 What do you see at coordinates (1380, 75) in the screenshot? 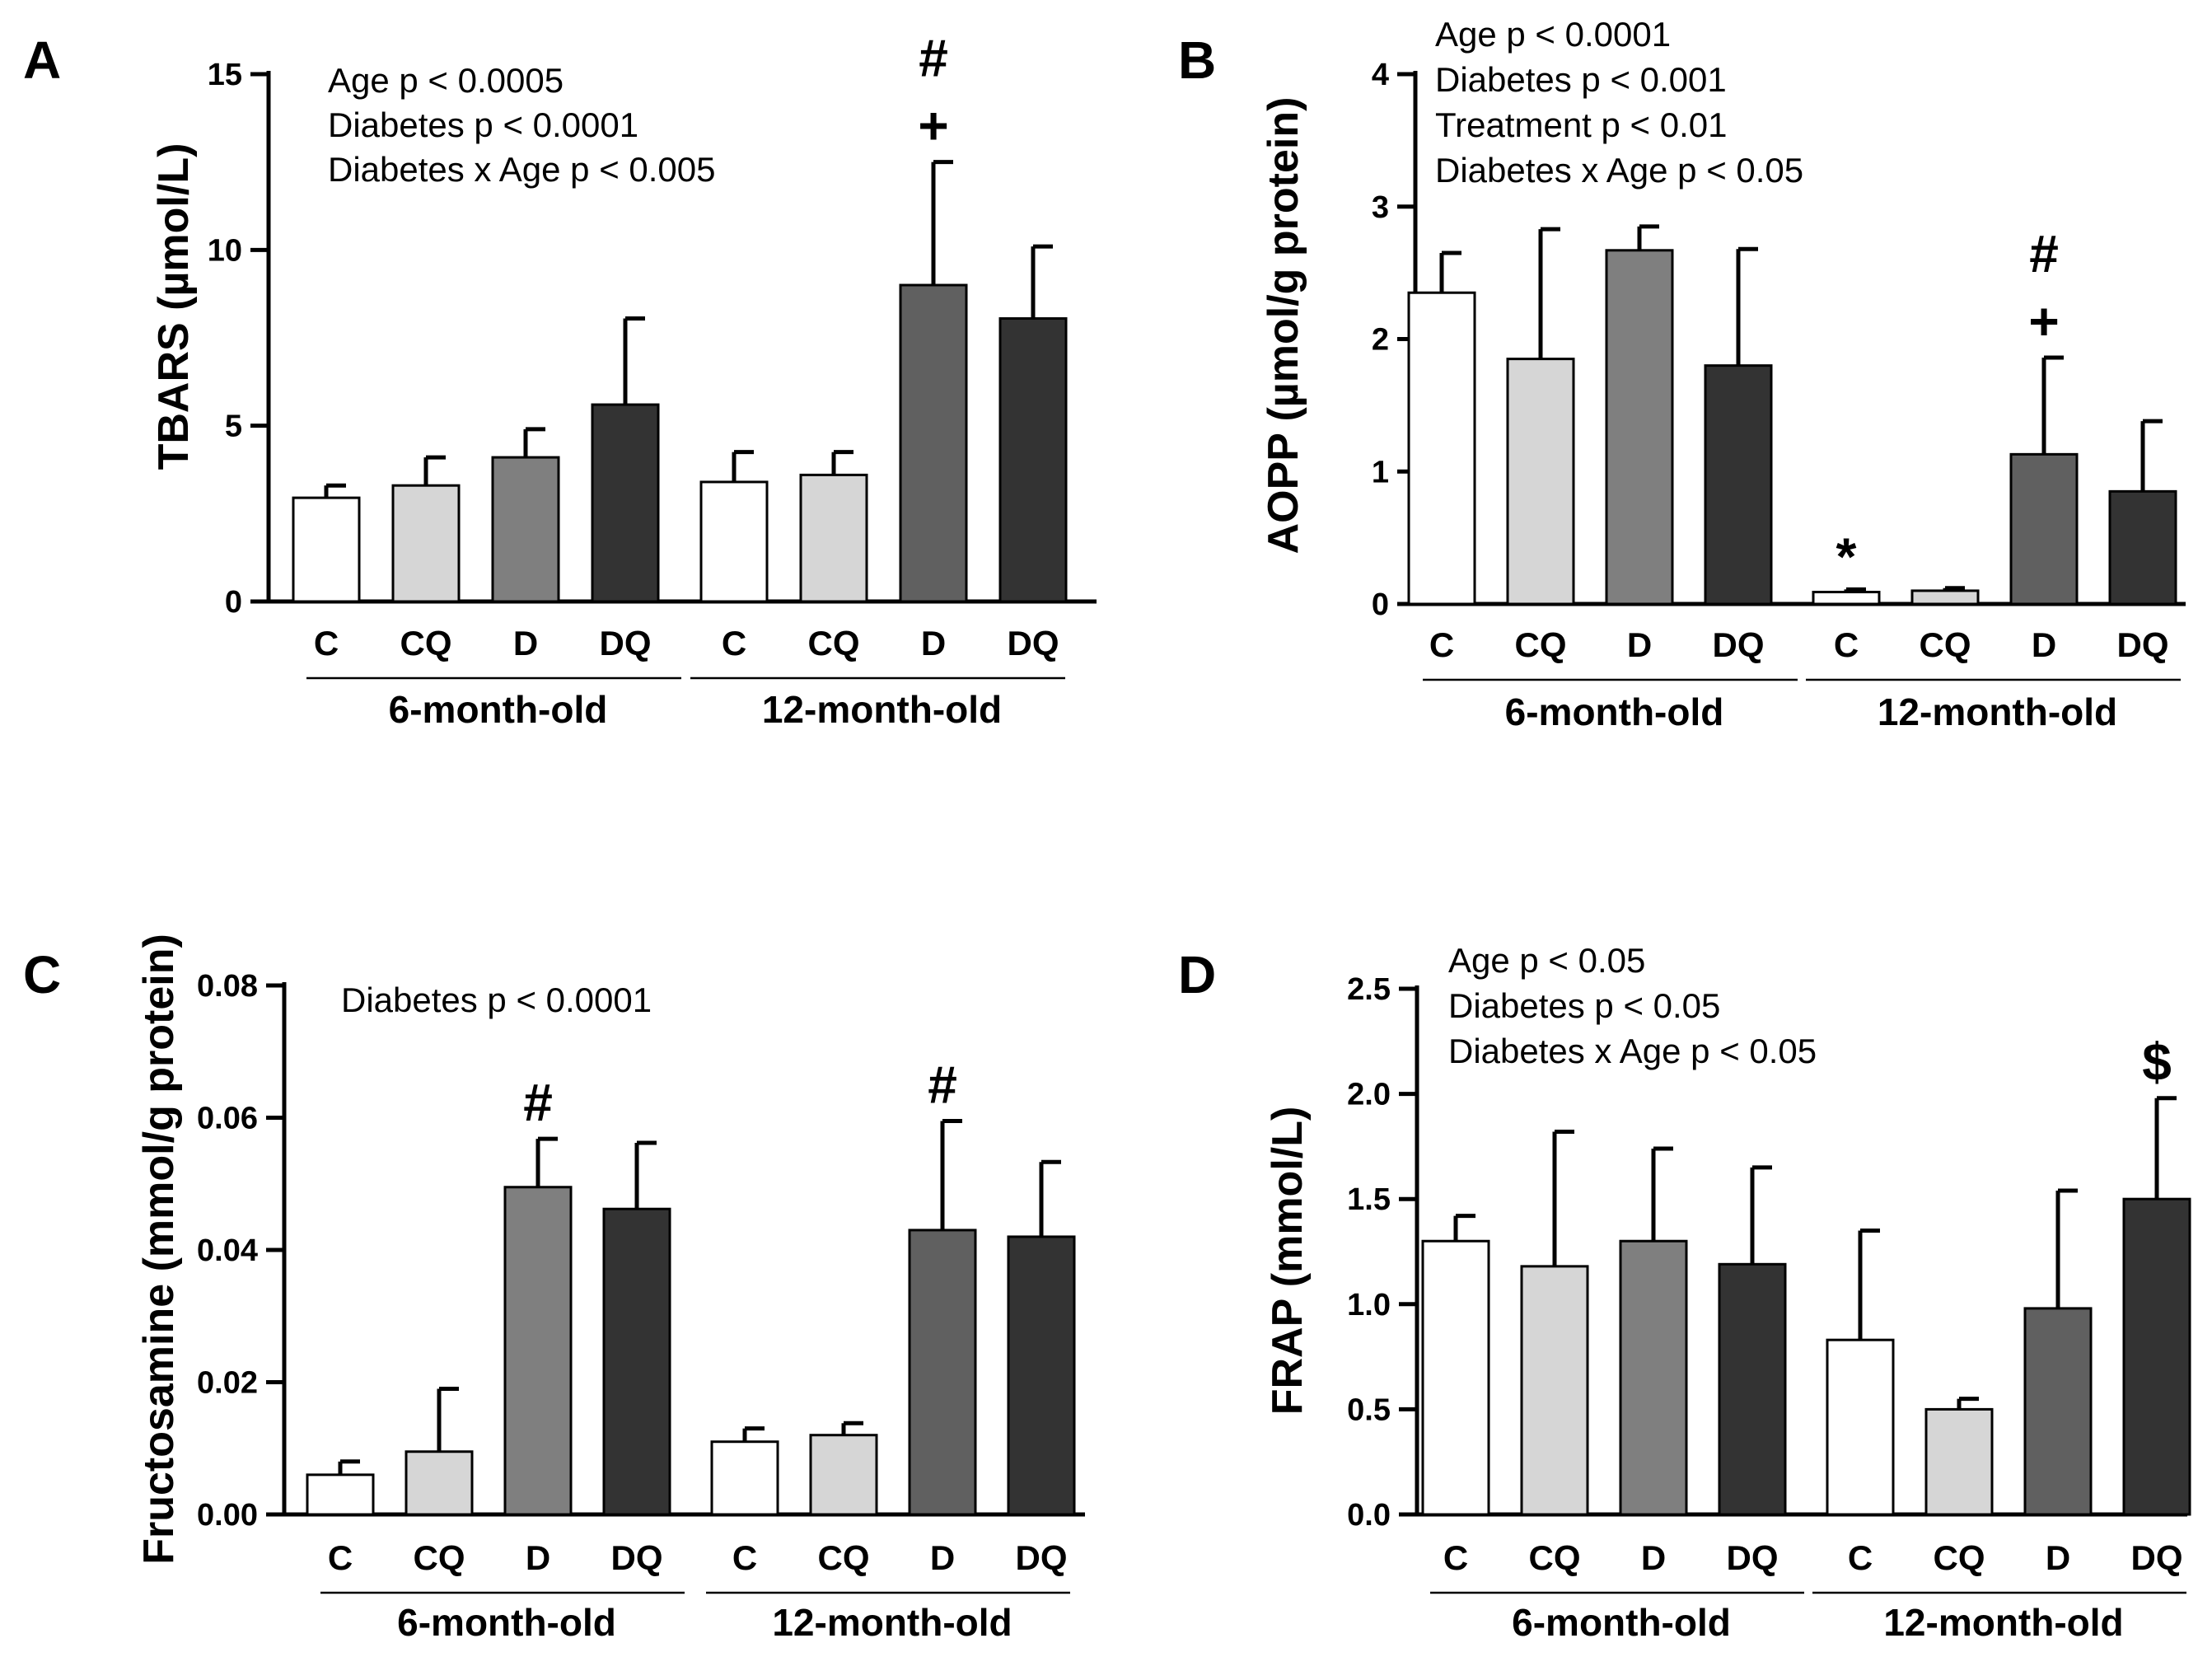
I see `panel-b-y-tick-label: 4` at bounding box center [1380, 75].